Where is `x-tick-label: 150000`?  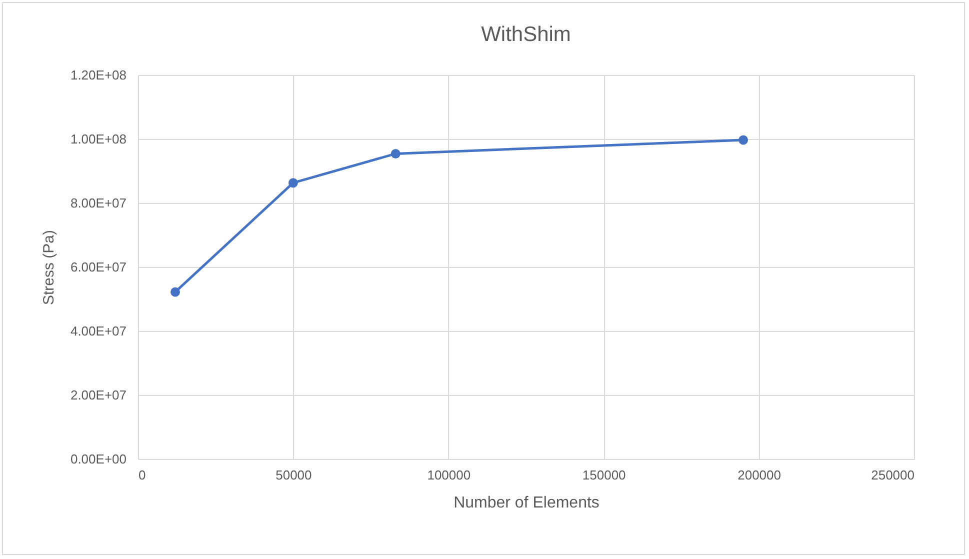
x-tick-label: 150000 is located at coordinates (604, 475).